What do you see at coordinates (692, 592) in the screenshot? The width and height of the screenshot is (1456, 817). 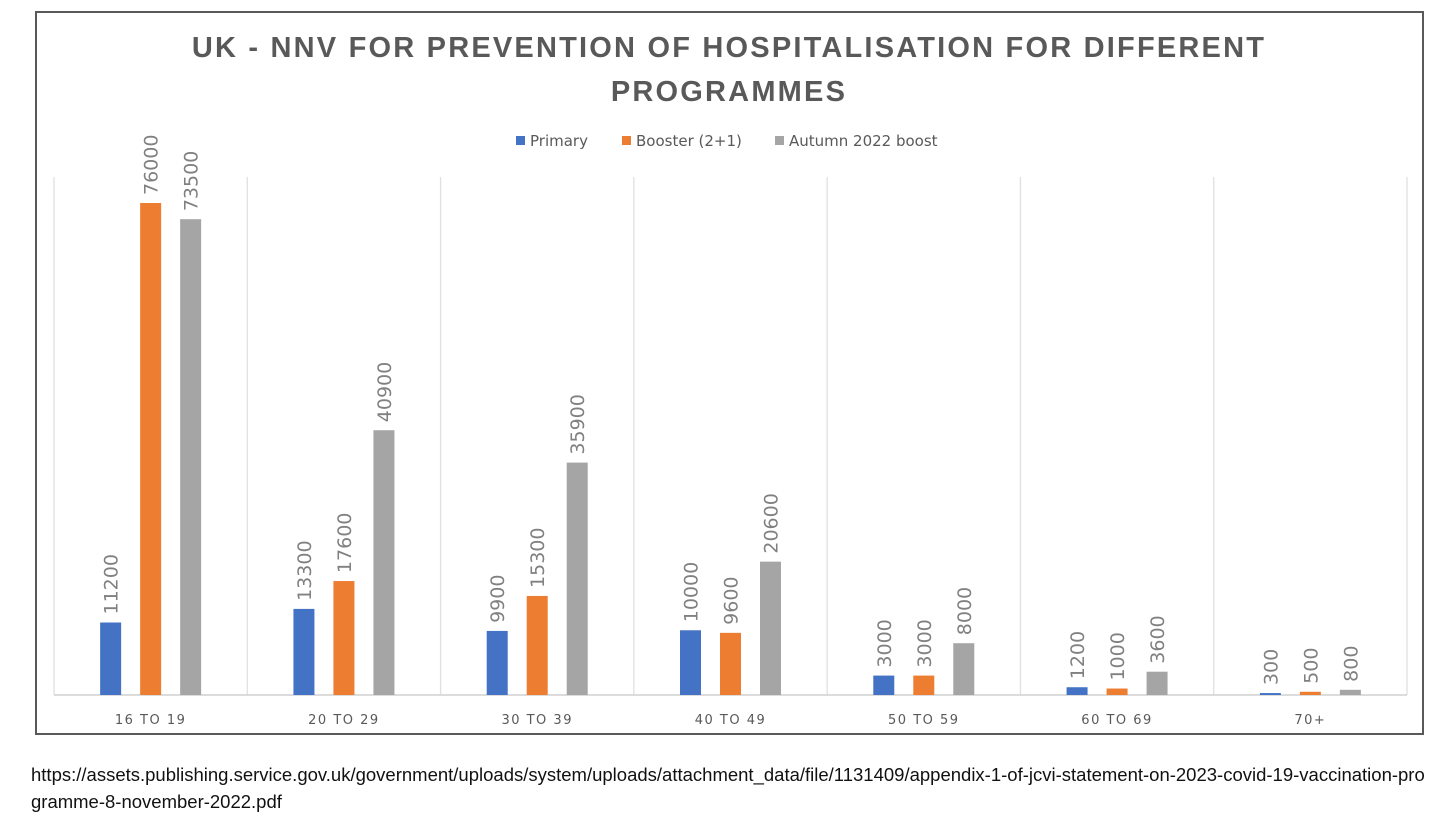 I see `data-label: 10000` at bounding box center [692, 592].